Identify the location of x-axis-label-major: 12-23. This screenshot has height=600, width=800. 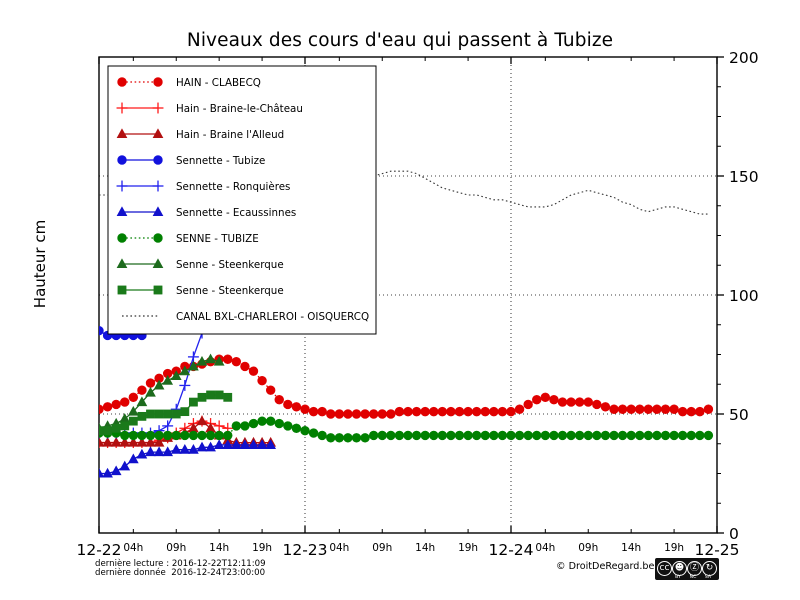
(304, 550).